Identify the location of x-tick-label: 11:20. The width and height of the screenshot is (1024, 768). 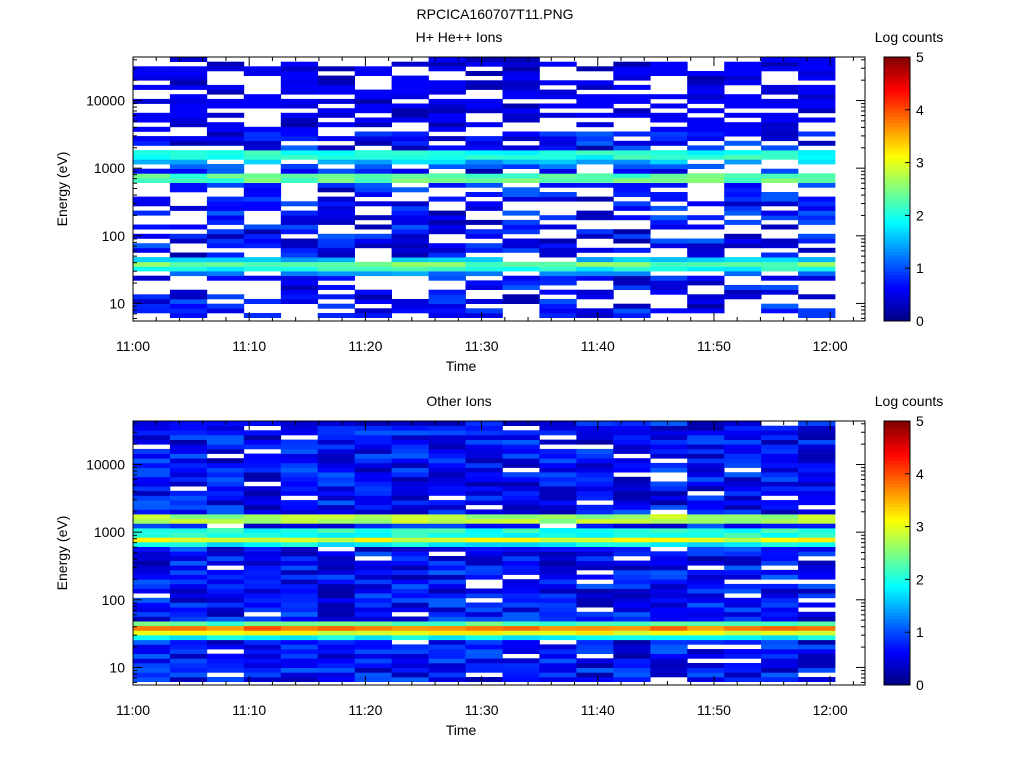
(365, 710).